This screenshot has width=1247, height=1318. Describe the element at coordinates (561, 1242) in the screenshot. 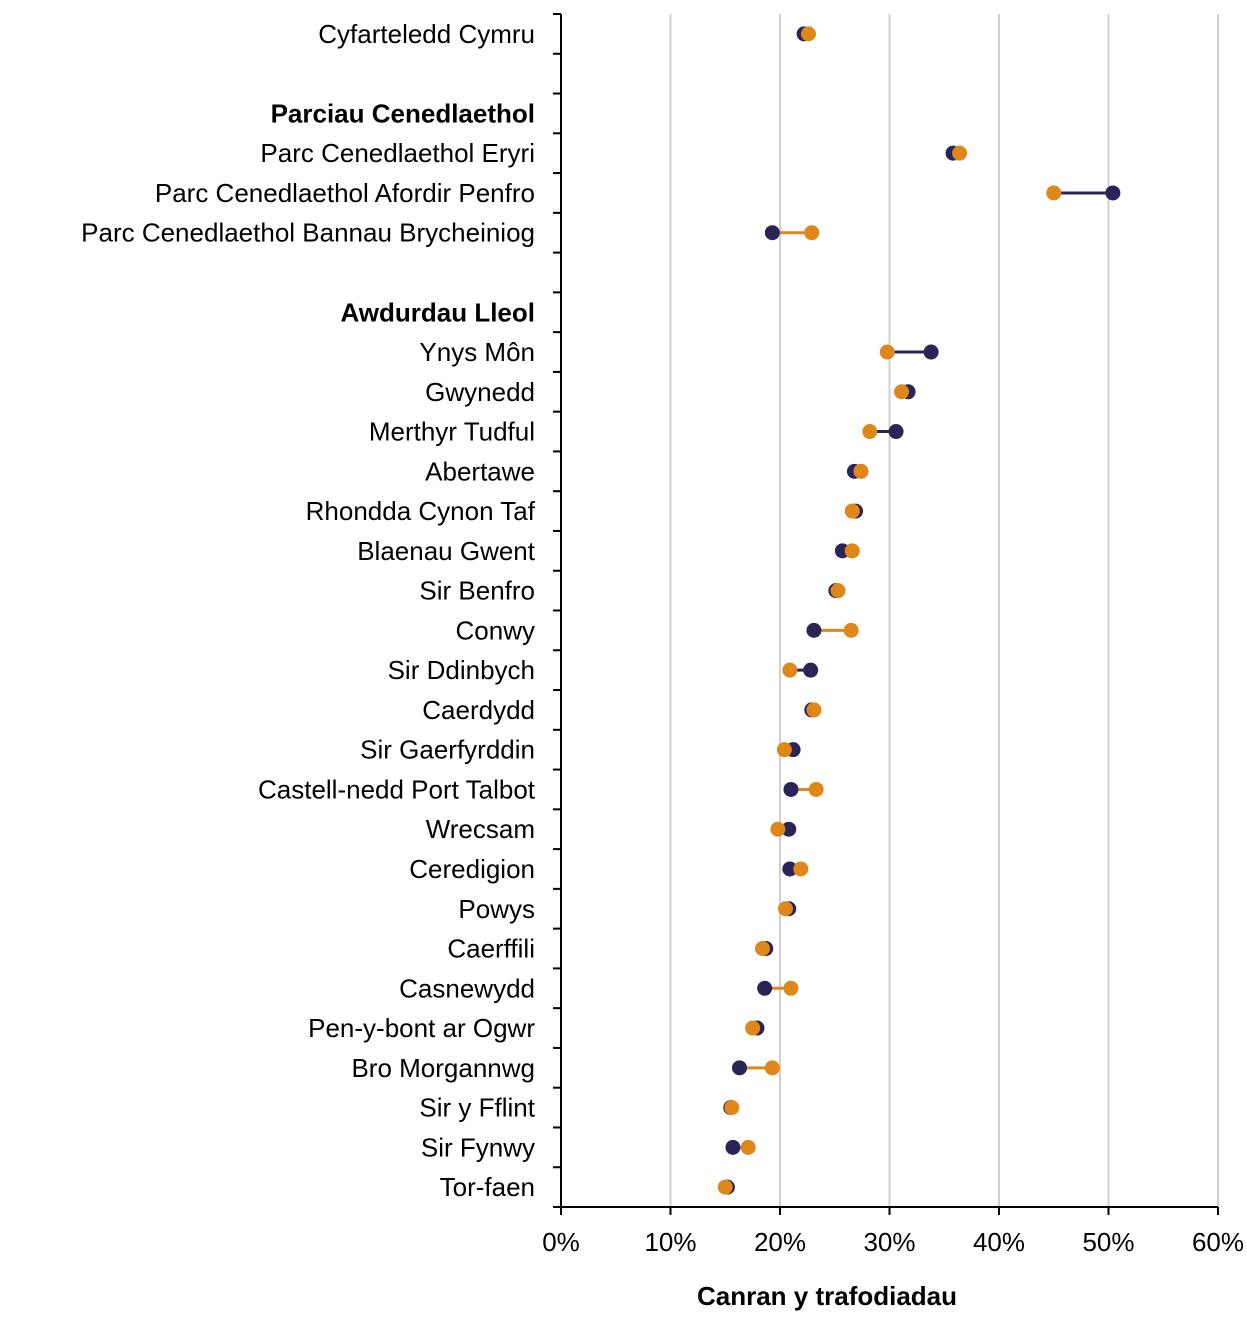

I see `x-tick-label: 0%` at that location.